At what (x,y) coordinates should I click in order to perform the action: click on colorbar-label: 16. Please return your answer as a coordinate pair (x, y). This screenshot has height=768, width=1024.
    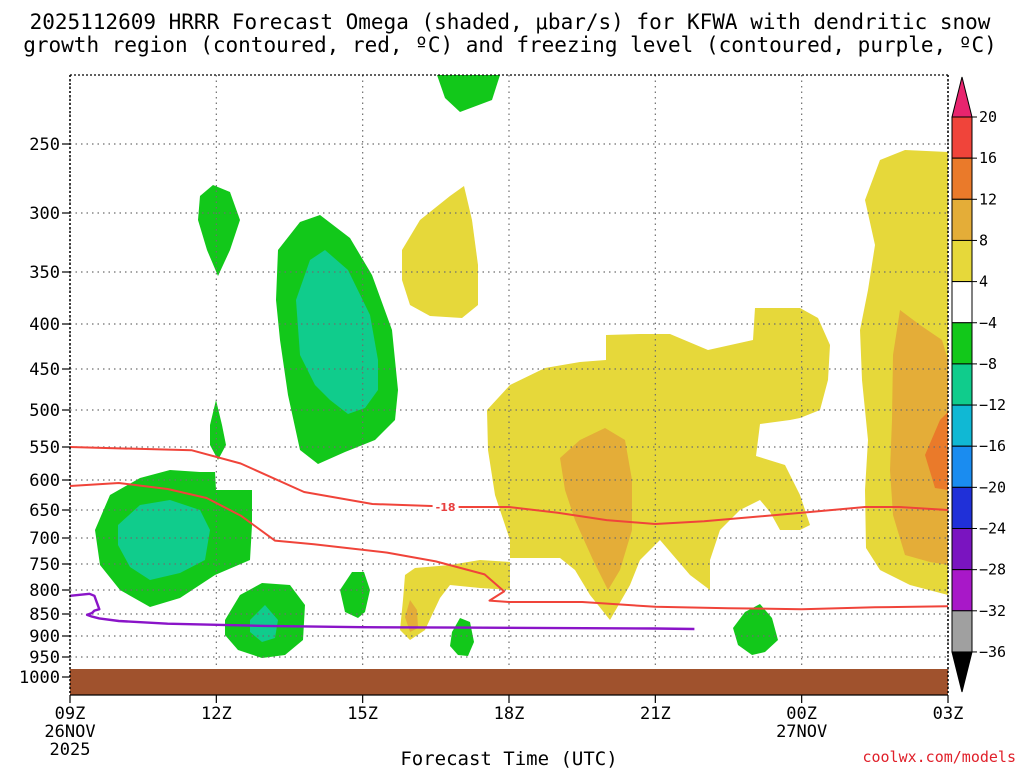
    Looking at the image, I should click on (988, 158).